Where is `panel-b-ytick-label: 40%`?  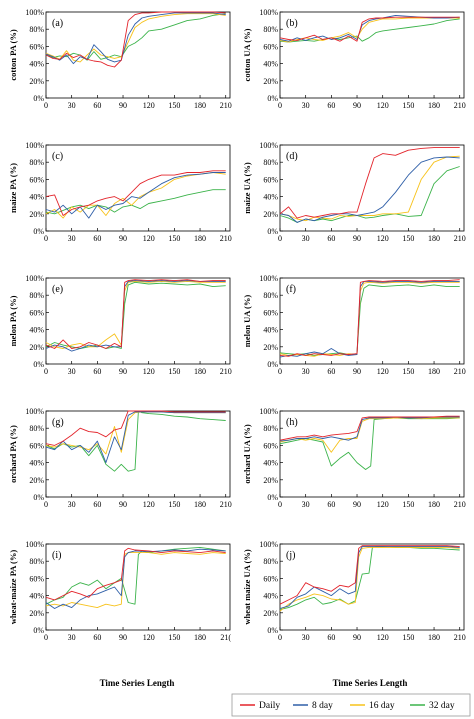
panel-b-ytick-label: 40% is located at coordinates (270, 64).